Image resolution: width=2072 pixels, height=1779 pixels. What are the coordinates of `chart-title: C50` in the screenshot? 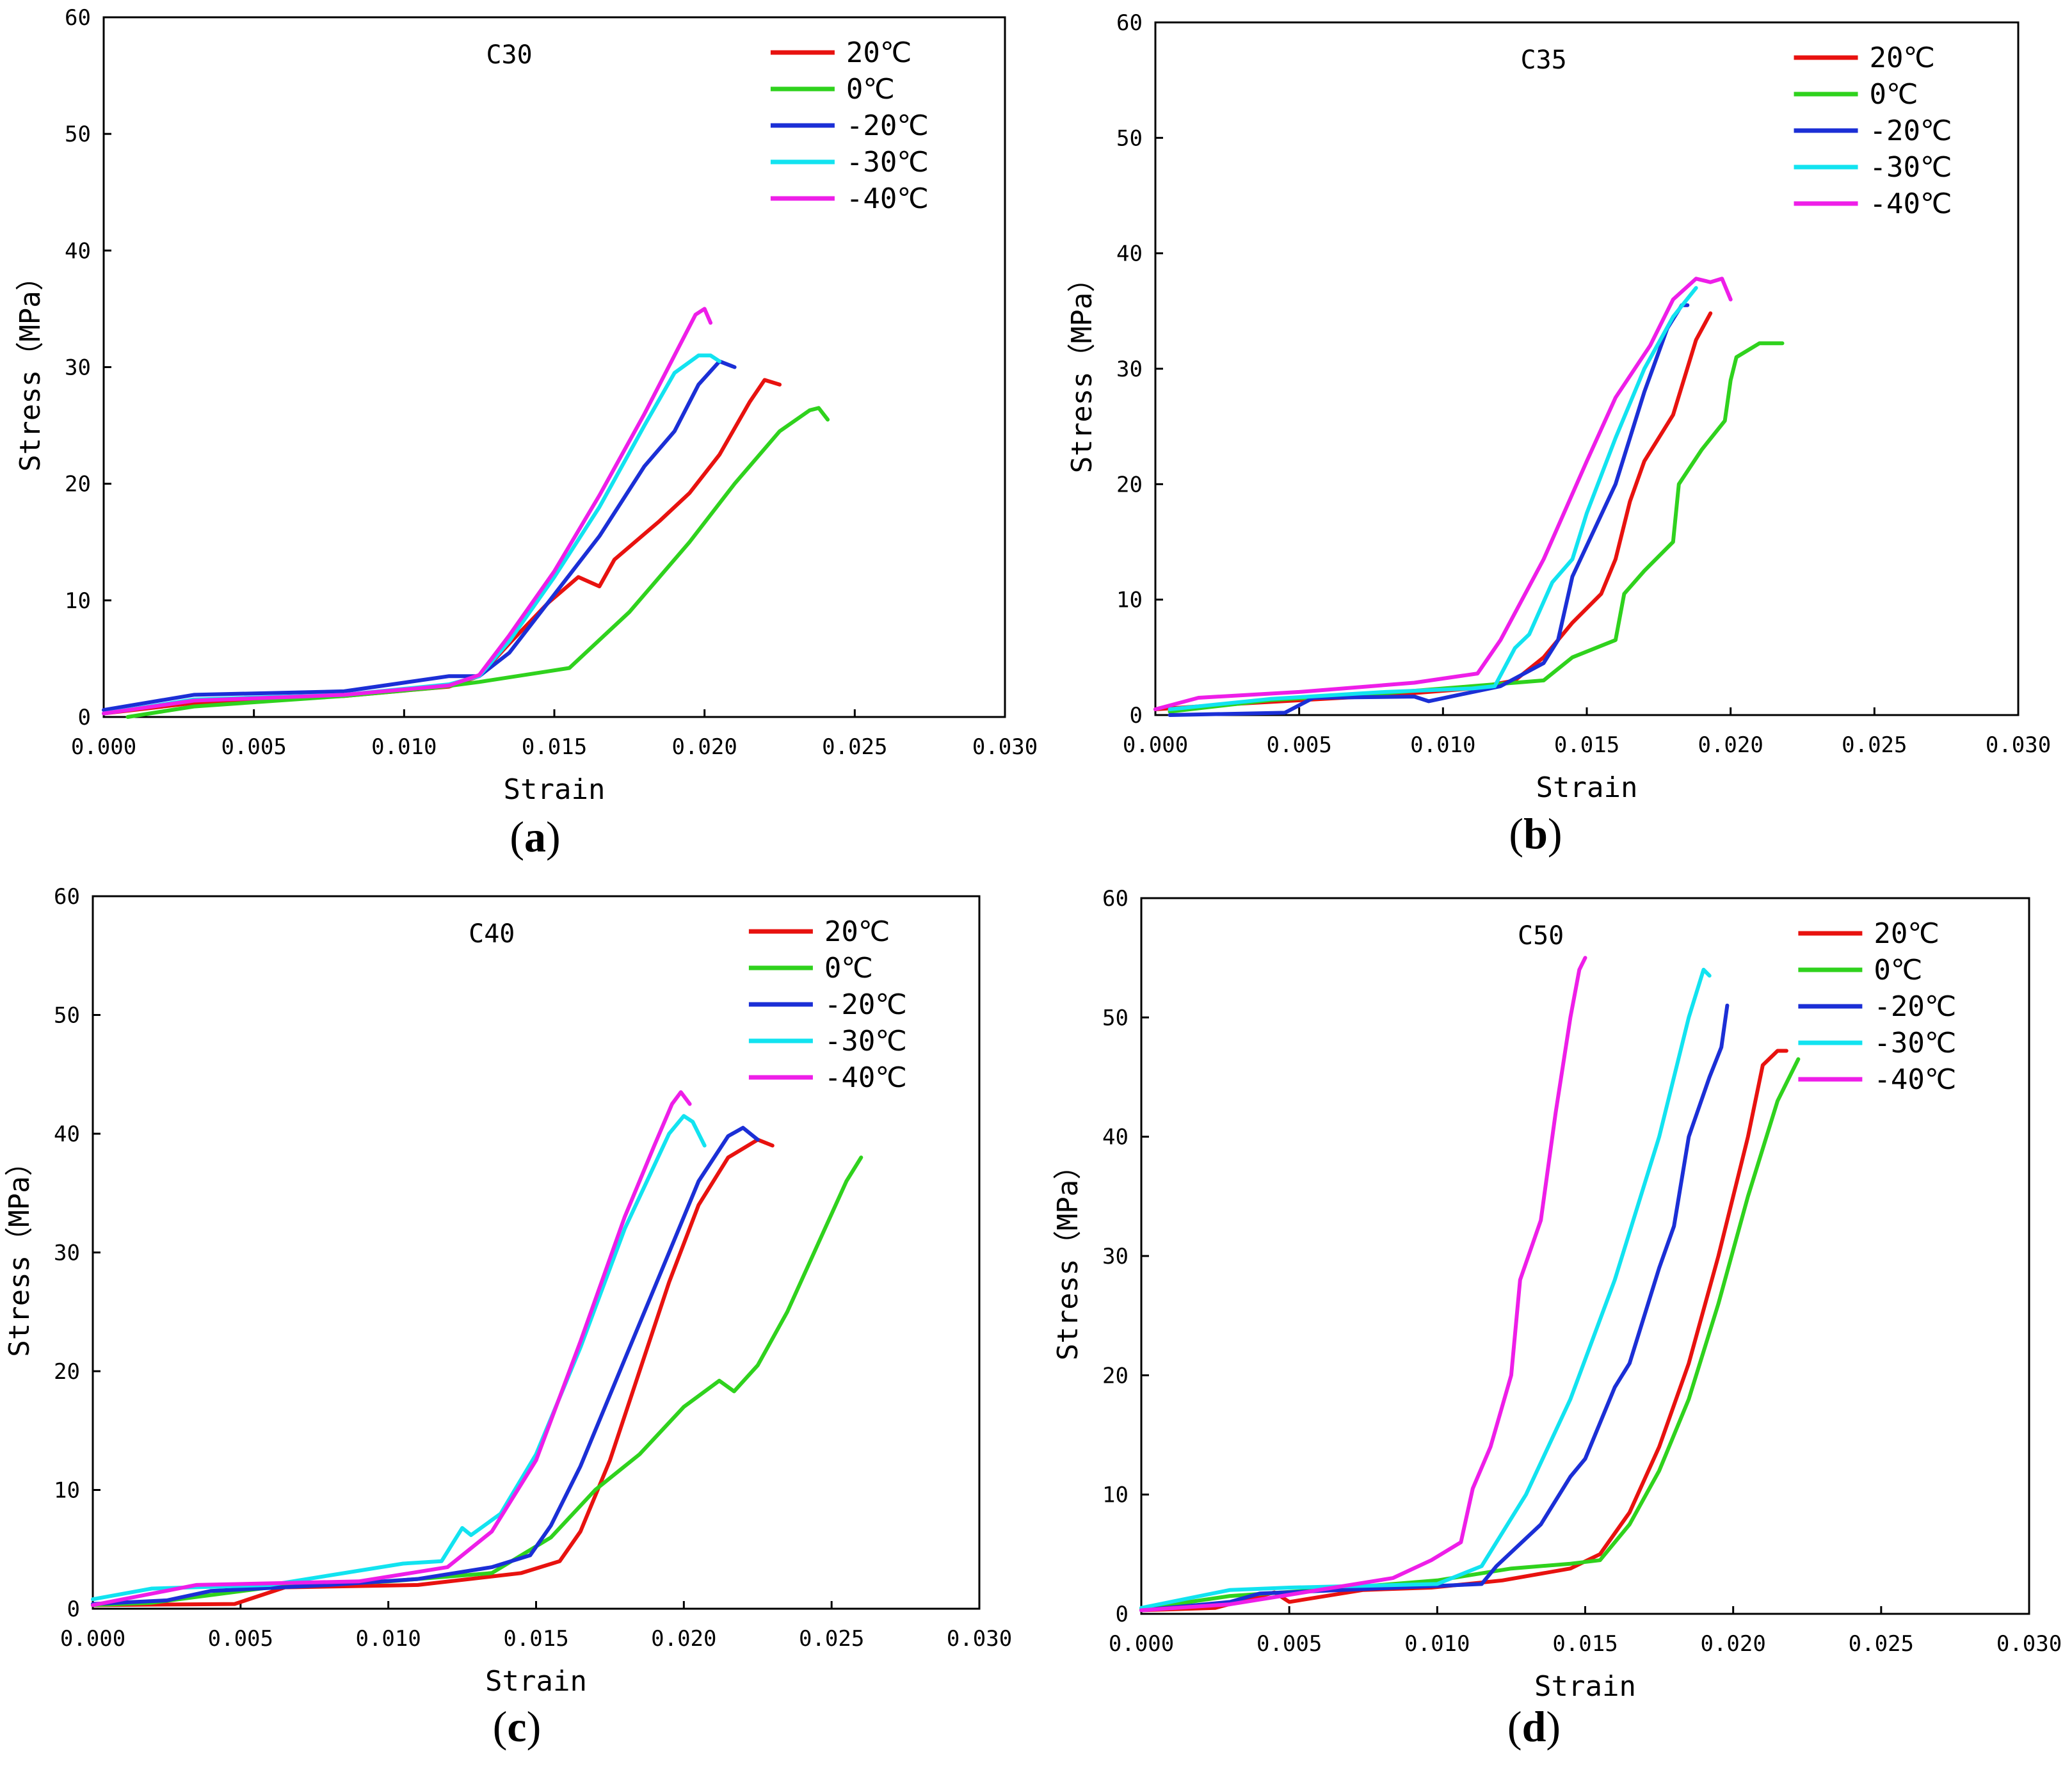 It's located at (1541, 936).